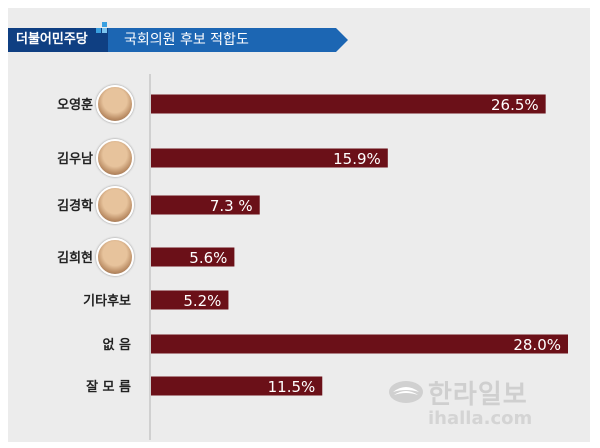 This screenshot has height=448, width=600. What do you see at coordinates (208, 258) in the screenshot?
I see `bar-value-label: 5.6%` at bounding box center [208, 258].